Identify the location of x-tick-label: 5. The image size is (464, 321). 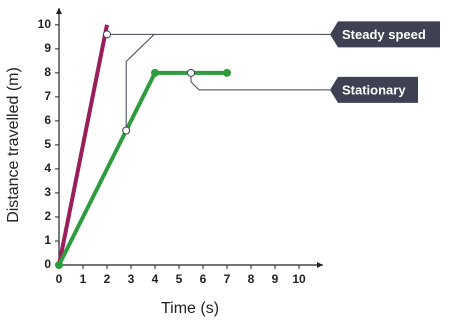
(179, 279).